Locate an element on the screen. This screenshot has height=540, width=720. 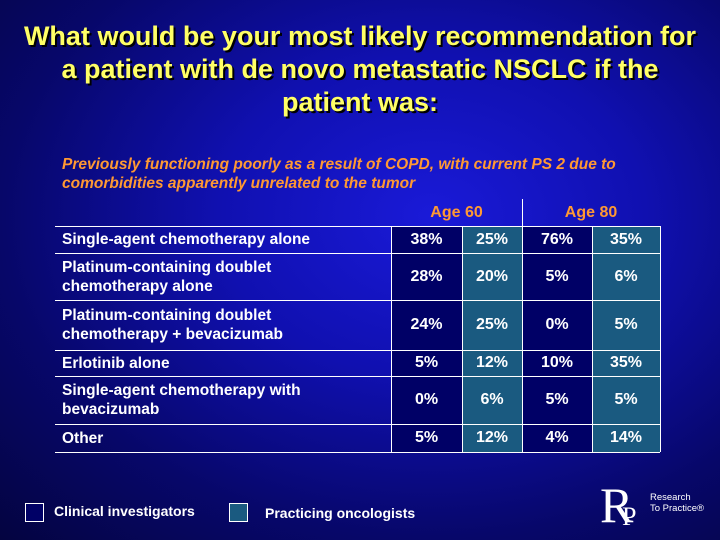
table-value: 14% is located at coordinates (626, 437).